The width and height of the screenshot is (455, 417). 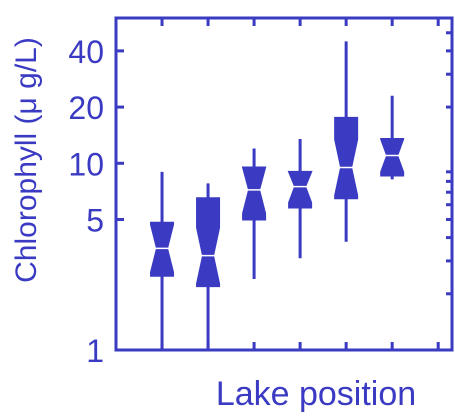 What do you see at coordinates (316, 394) in the screenshot?
I see `x-axis-label: Lake position` at bounding box center [316, 394].